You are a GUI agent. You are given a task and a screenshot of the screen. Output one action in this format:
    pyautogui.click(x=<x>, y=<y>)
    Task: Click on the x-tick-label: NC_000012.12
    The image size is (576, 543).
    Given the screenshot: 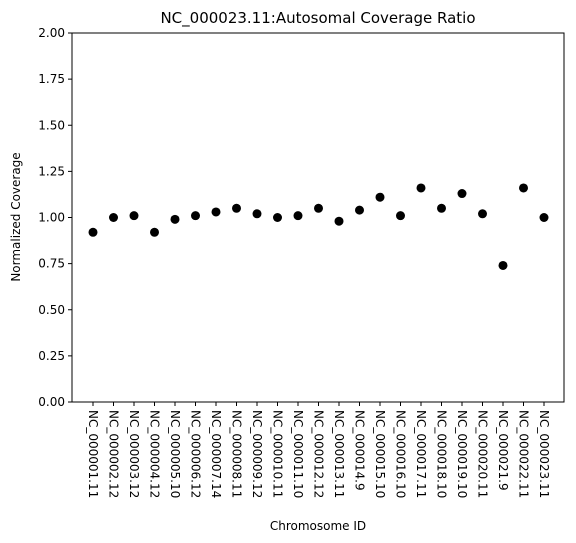 What is the action you would take?
    pyautogui.click(x=319, y=454)
    